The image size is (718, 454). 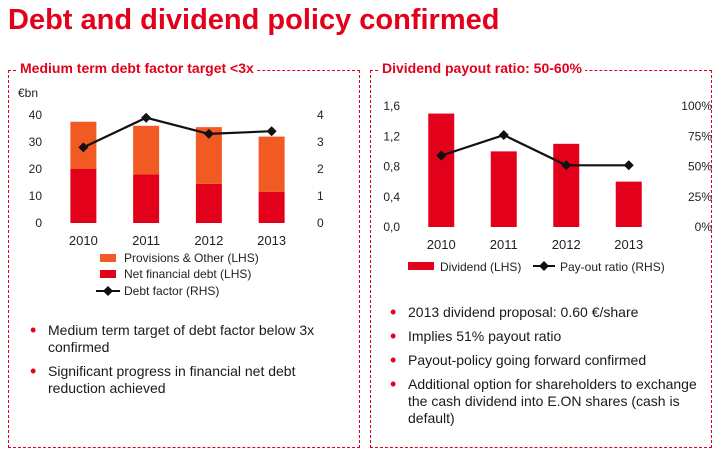 I want to click on y-tick-label: 0,4, so click(x=391, y=197).